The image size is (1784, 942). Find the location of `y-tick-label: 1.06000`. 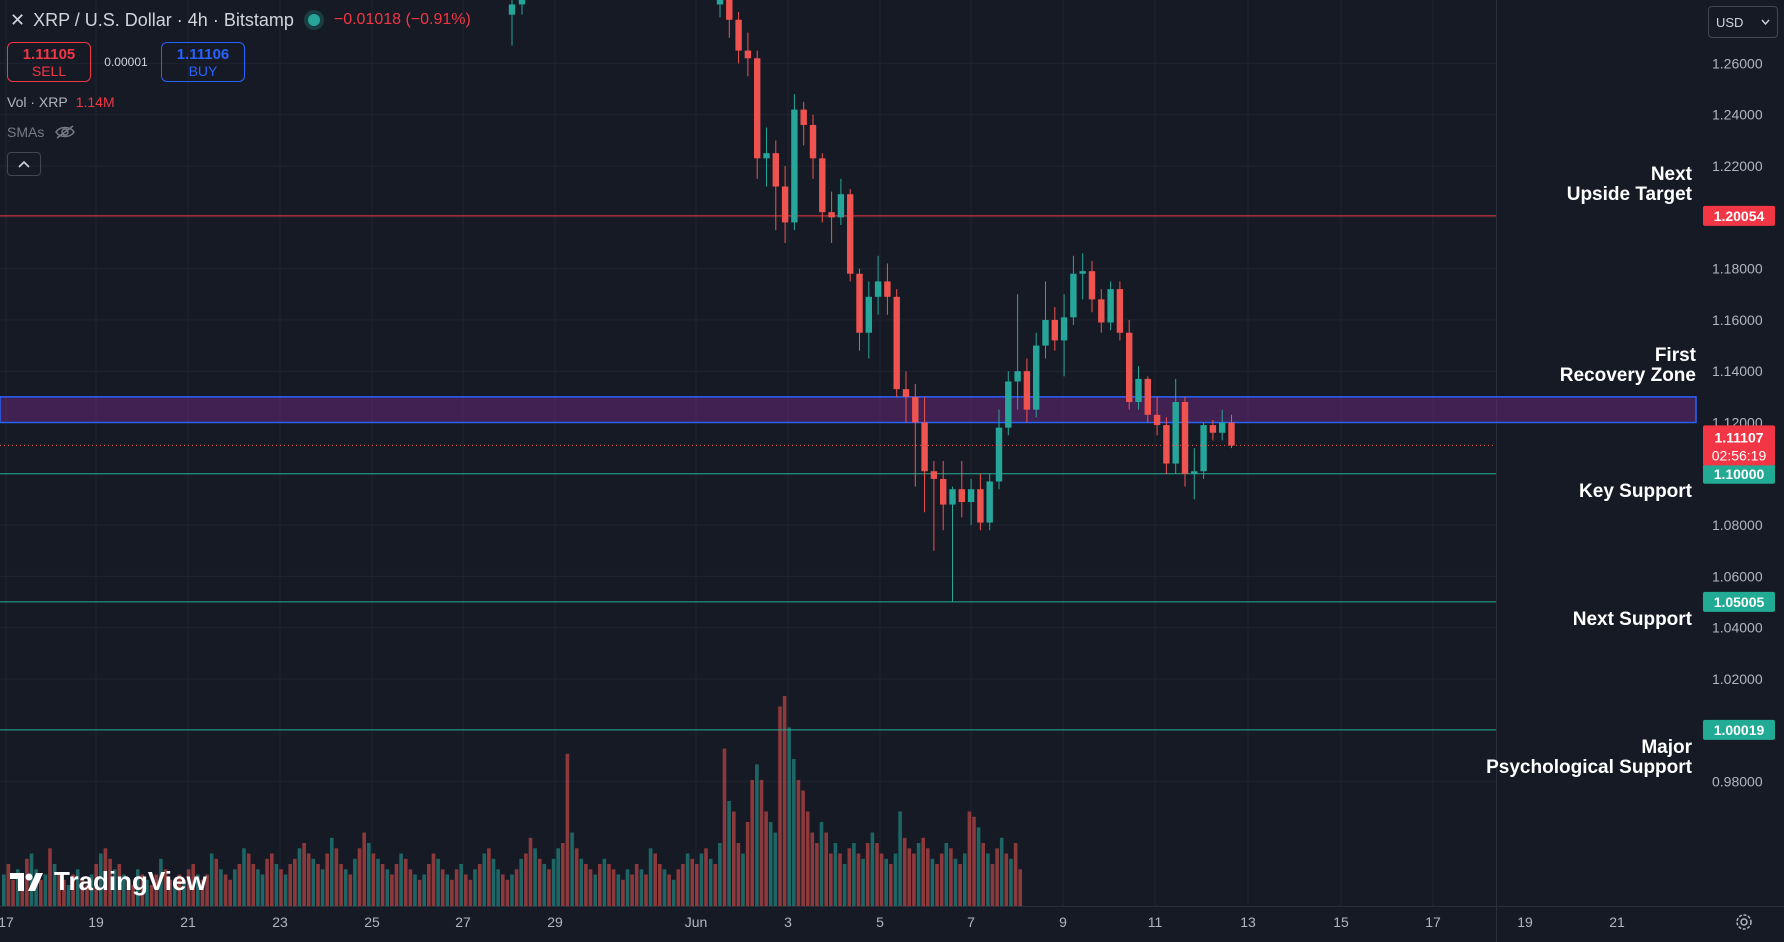

y-tick-label: 1.06000 is located at coordinates (1737, 576).